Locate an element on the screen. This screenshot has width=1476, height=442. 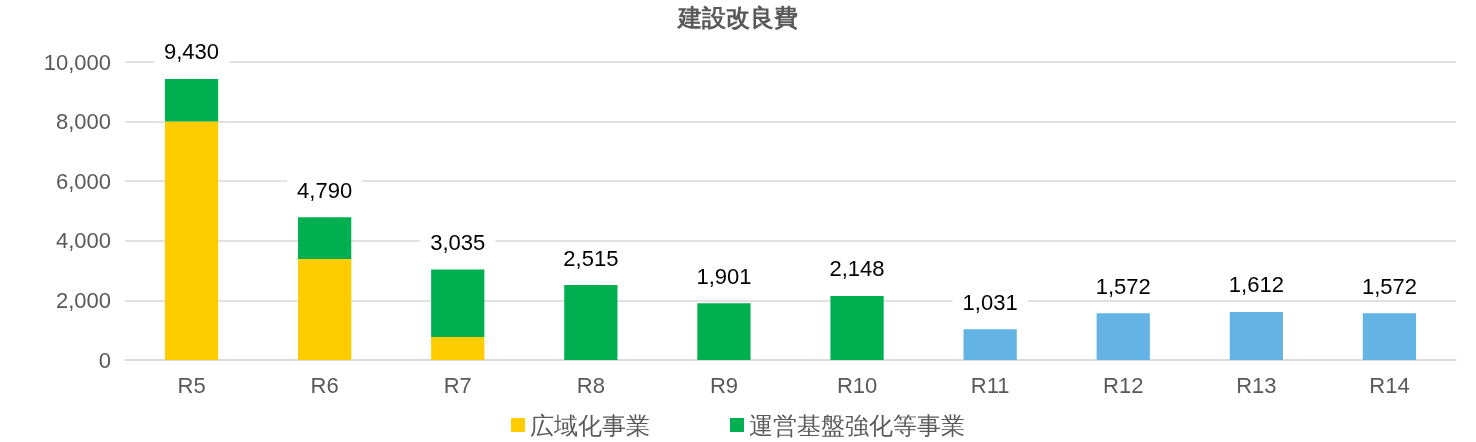
y-tick-label: 4,000 is located at coordinates (83, 241).